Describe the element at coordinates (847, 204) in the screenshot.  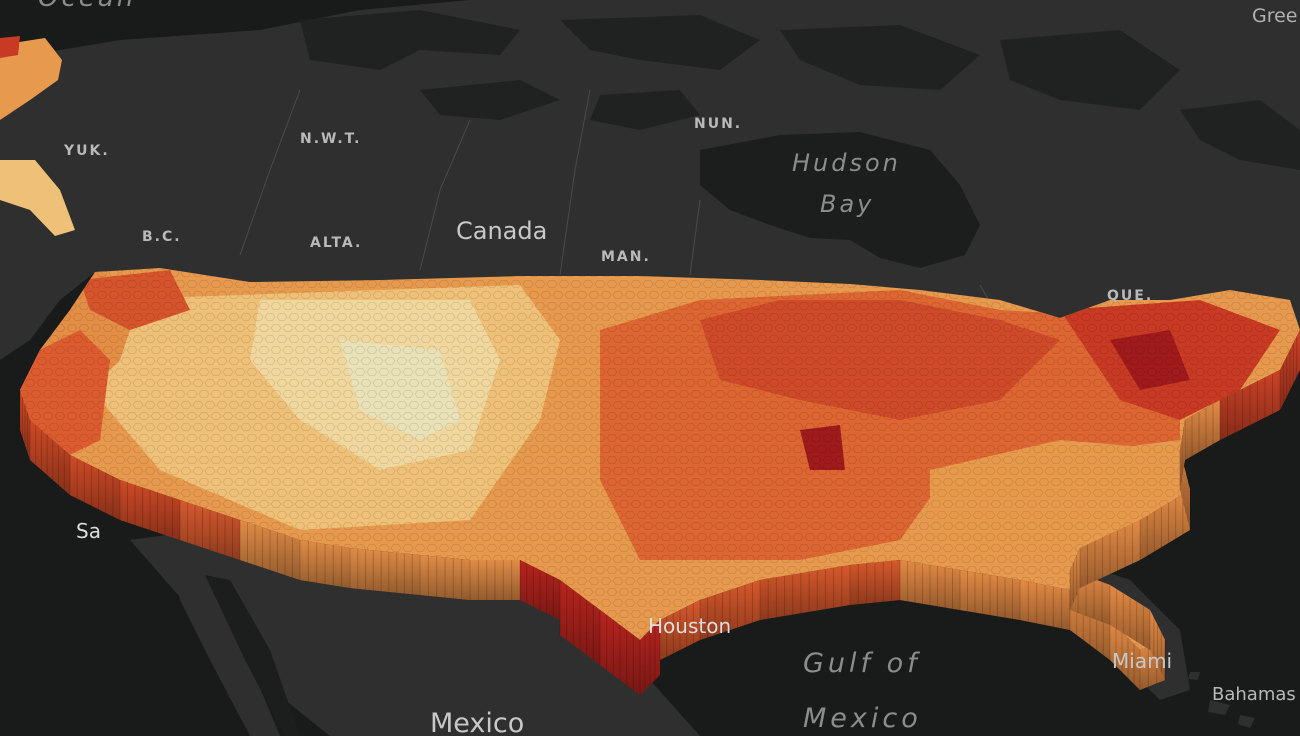
I see `hudson-bay-label-2: Bay` at that location.